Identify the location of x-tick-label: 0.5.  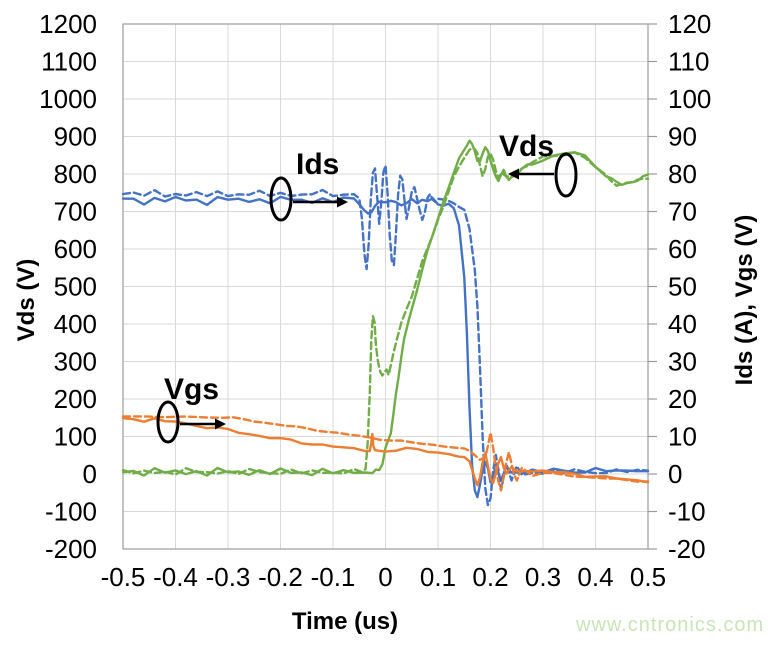
(648, 577).